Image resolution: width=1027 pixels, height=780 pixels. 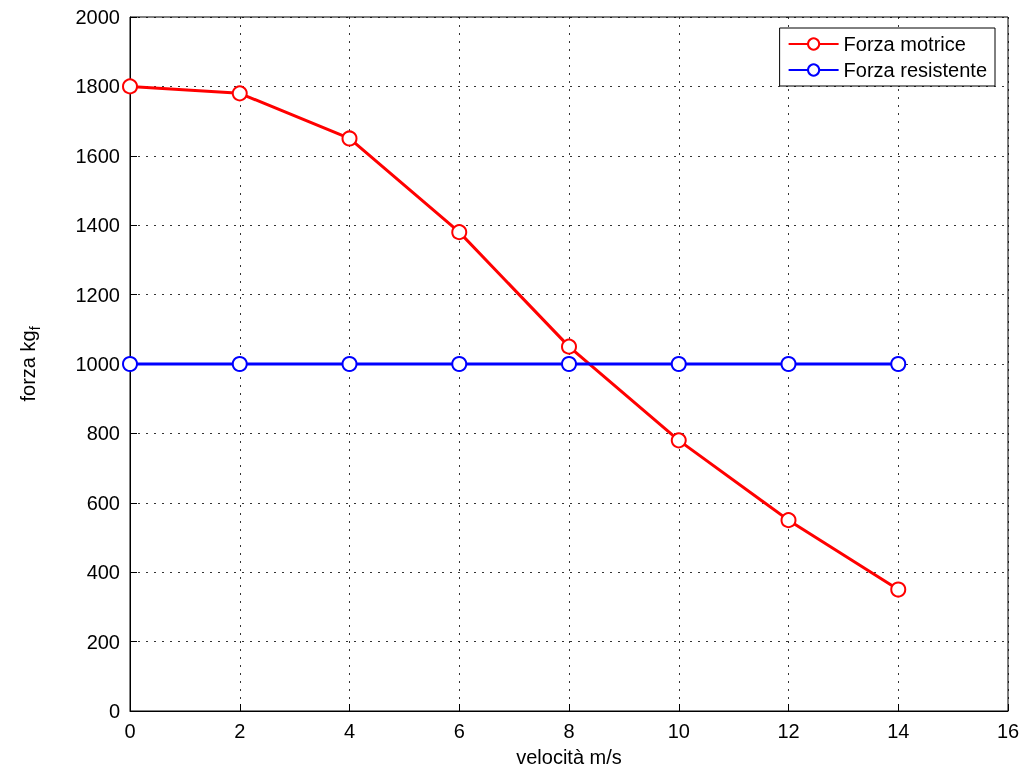 What do you see at coordinates (103, 502) in the screenshot?
I see `y-tick-label: 600` at bounding box center [103, 502].